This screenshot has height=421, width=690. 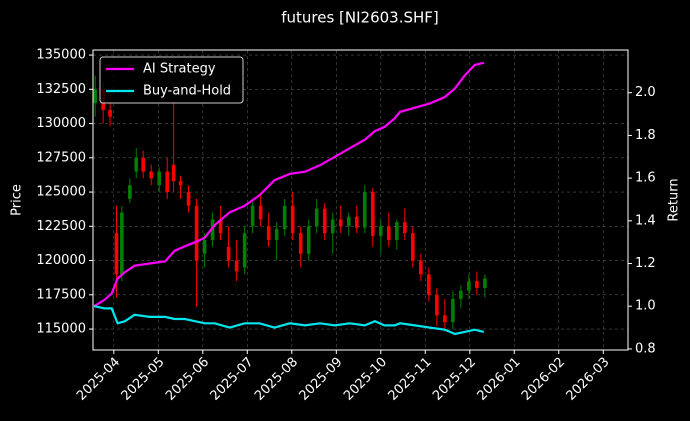 I want to click on legend-box, so click(x=171, y=80).